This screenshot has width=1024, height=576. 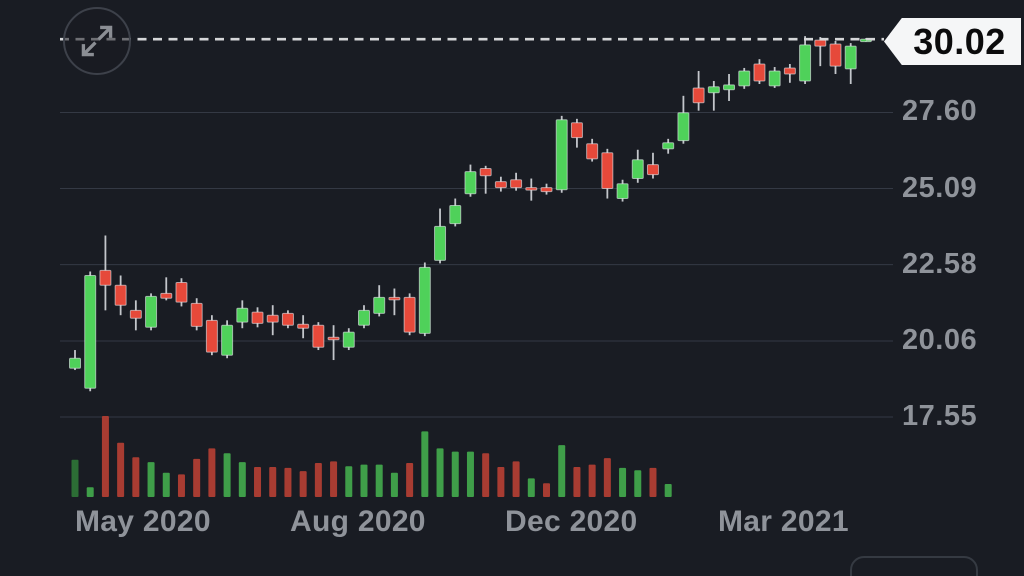 What do you see at coordinates (914, 566) in the screenshot?
I see `bottom-right-partial-button` at bounding box center [914, 566].